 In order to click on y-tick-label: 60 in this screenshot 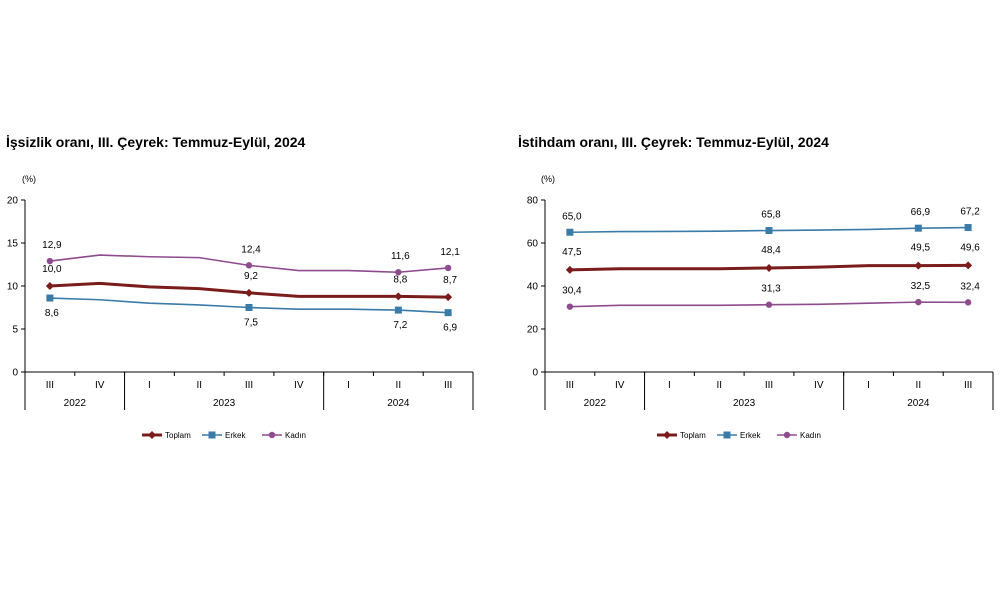, I will do `click(533, 244)`.